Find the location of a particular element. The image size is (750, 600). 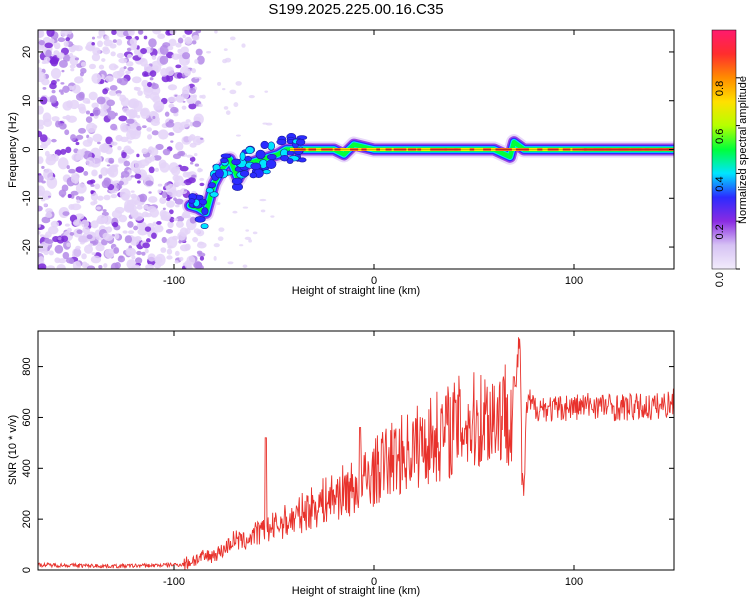

snr-y-tick-label: 400 is located at coordinates (27, 468).